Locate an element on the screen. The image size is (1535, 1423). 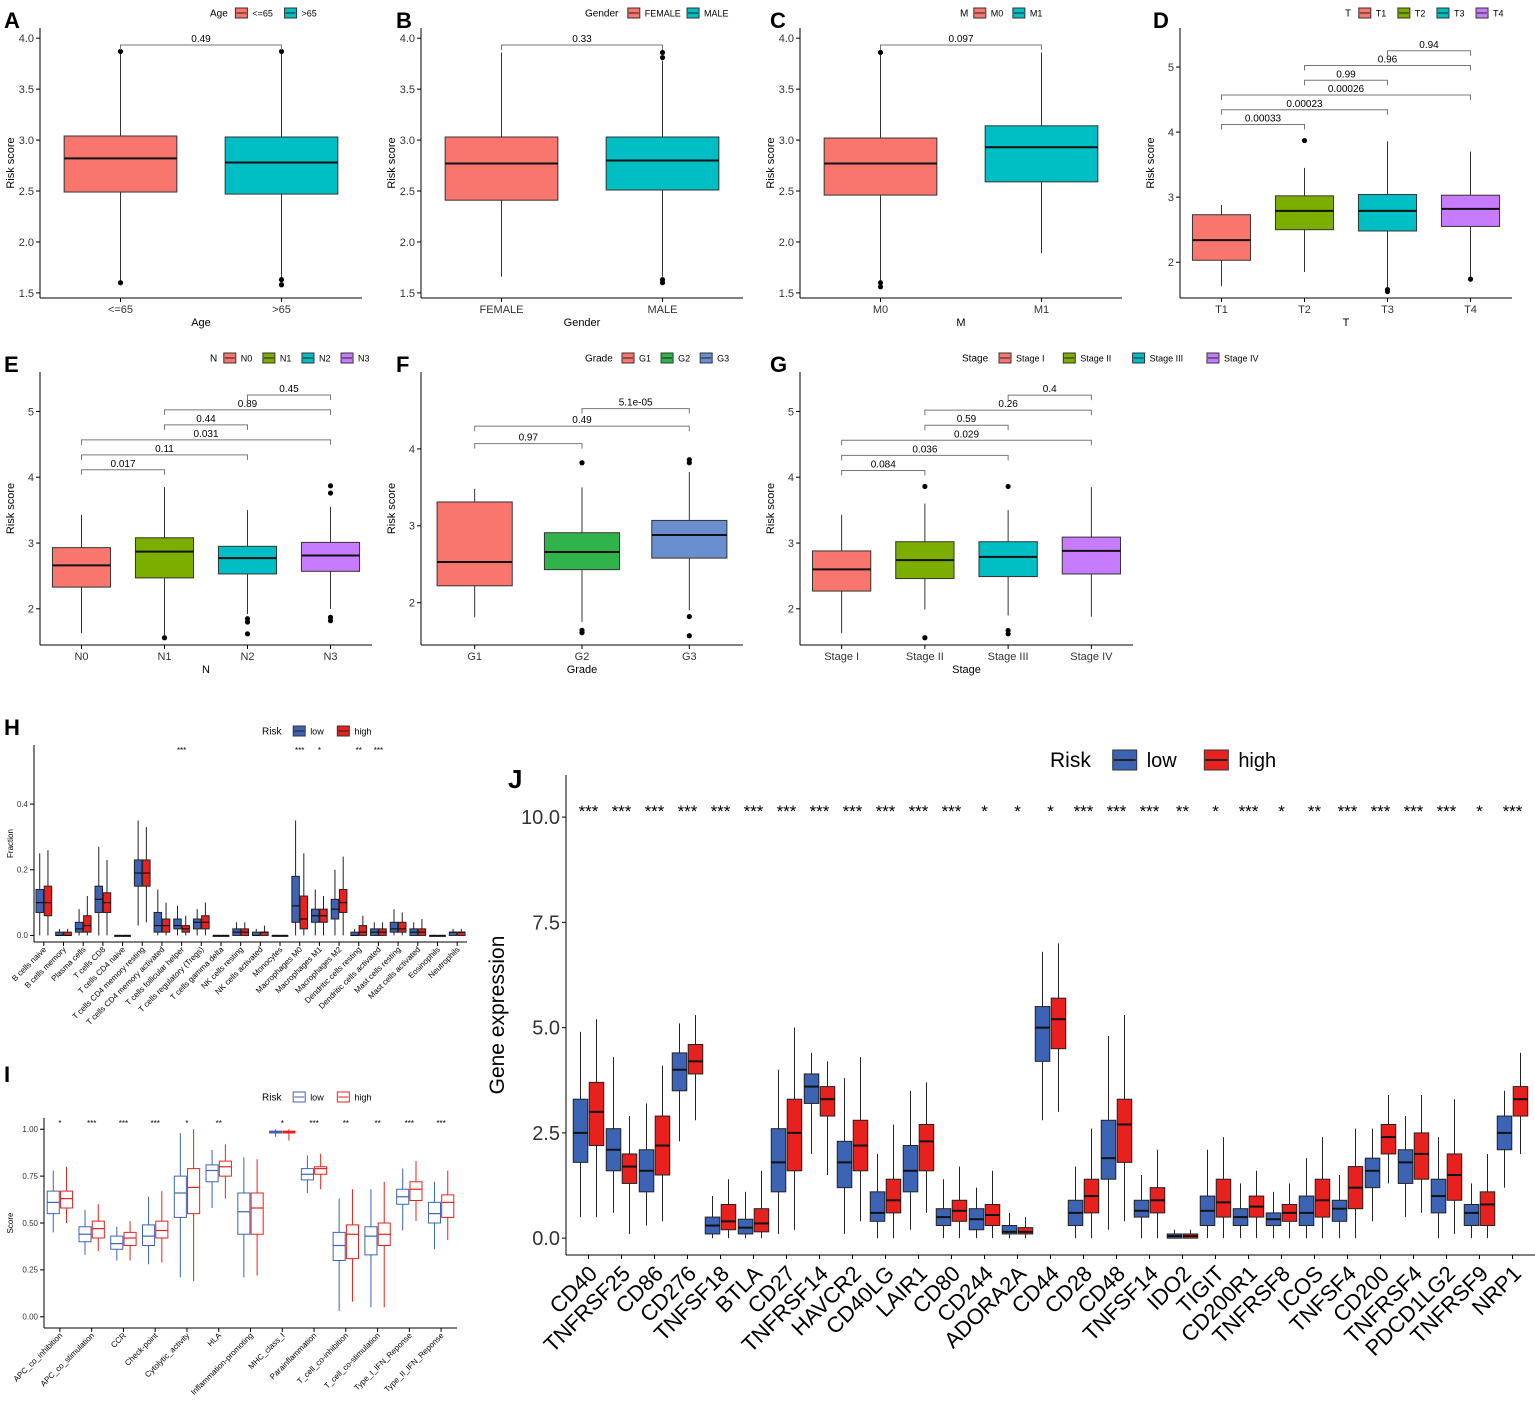
x-tick-label: HLA is located at coordinates (215, 1340).